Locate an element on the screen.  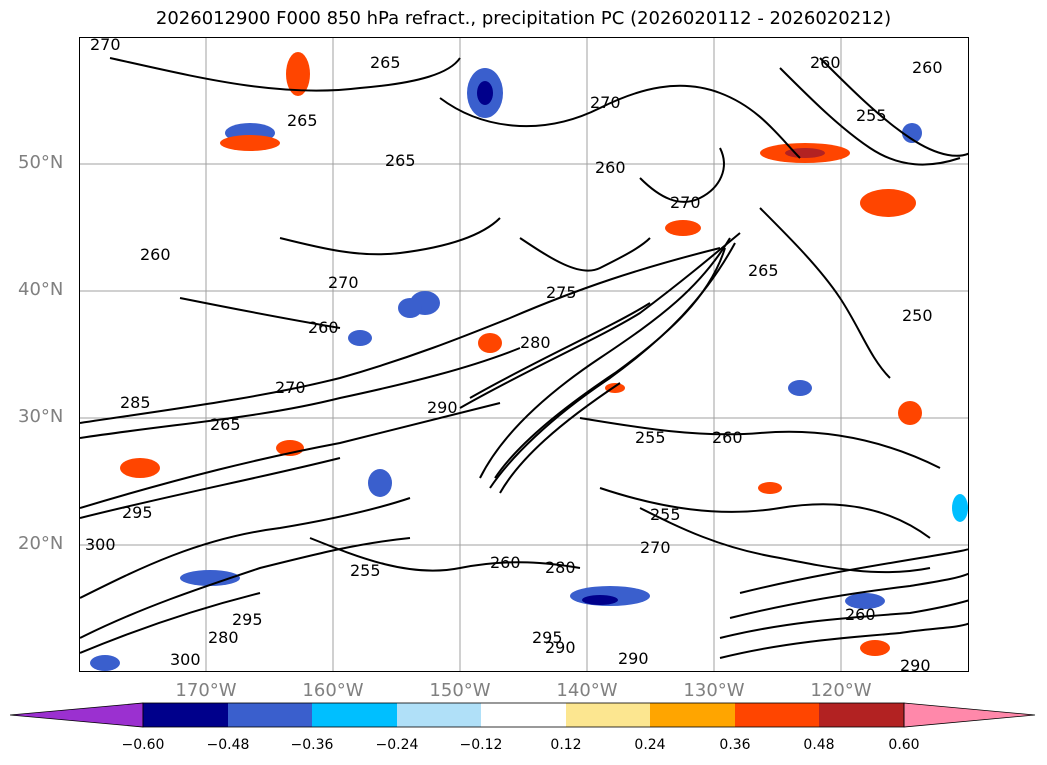
colorbar-tick: 0.36 is located at coordinates (735, 745).